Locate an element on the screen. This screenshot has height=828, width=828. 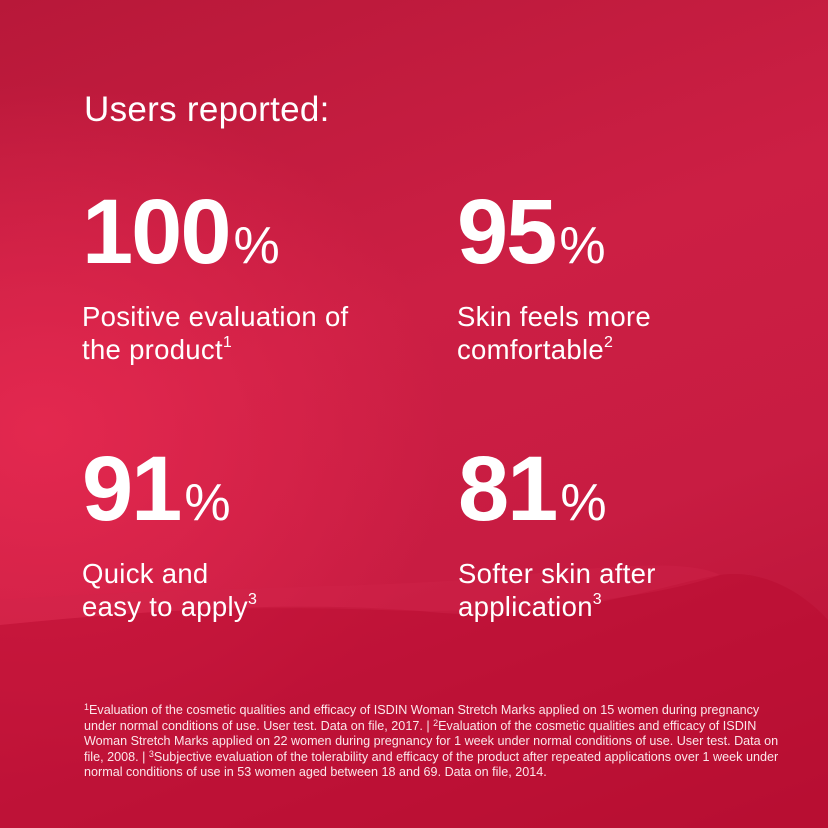
footnote-mark: 3 is located at coordinates (151, 753).